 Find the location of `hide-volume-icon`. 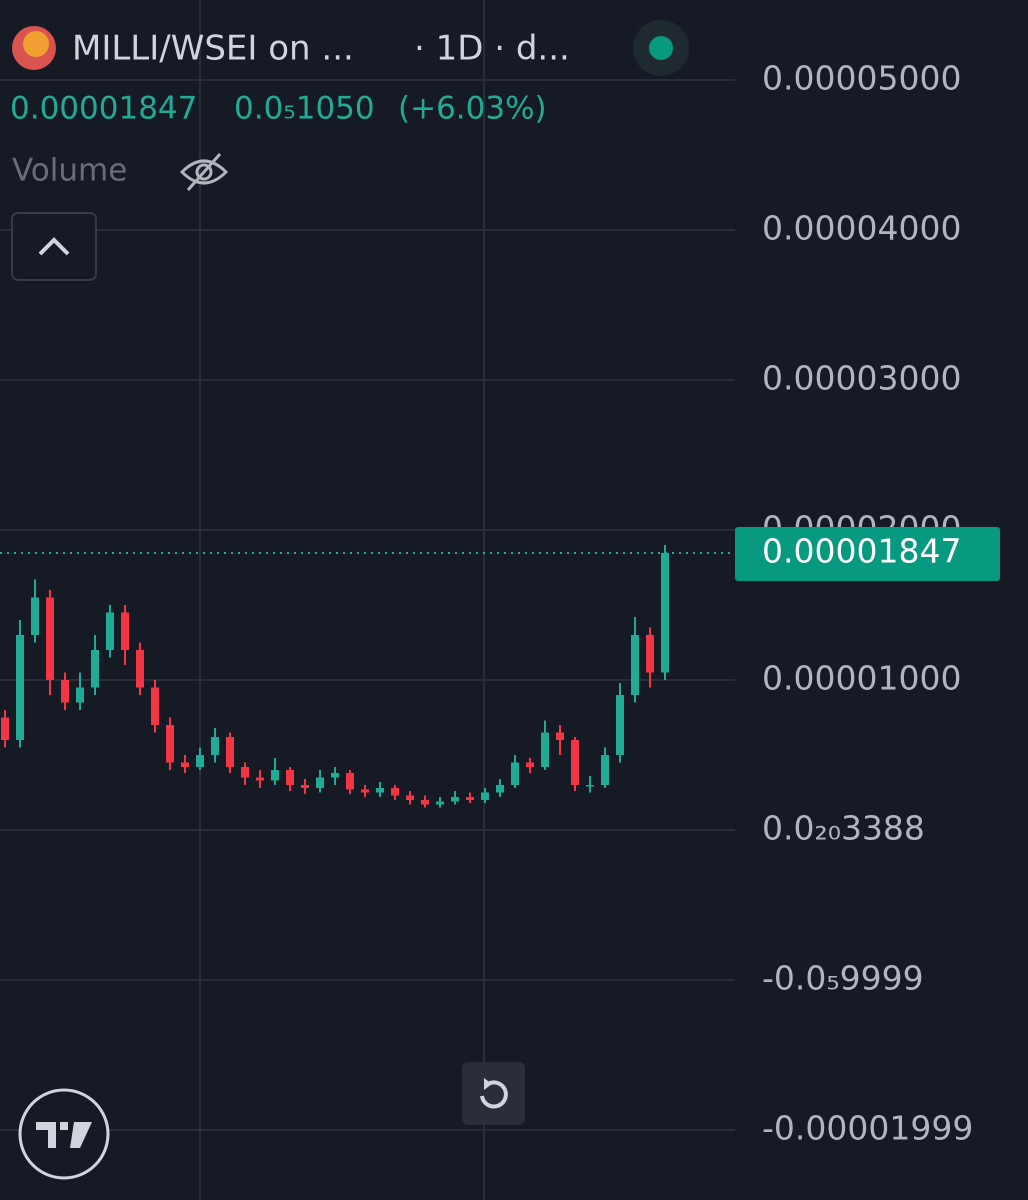

hide-volume-icon is located at coordinates (204, 172).